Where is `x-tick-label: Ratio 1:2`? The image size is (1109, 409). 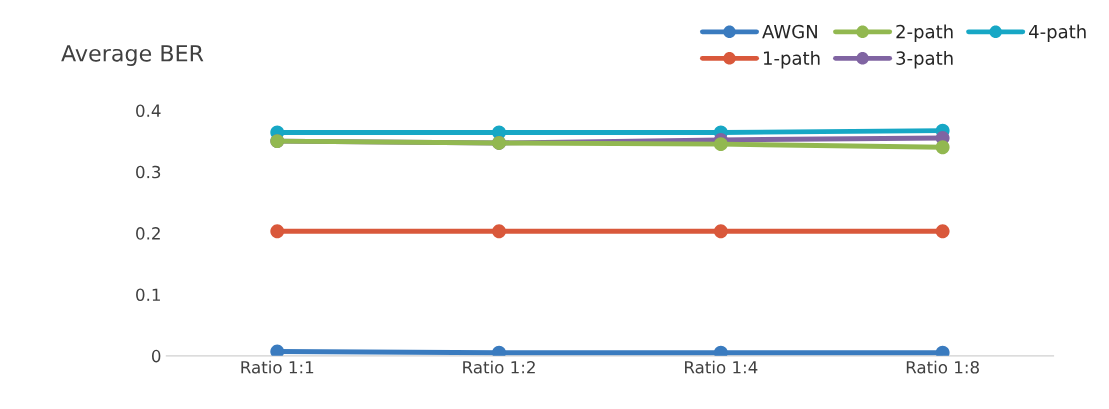
x-tick-label: Ratio 1:2 is located at coordinates (499, 367).